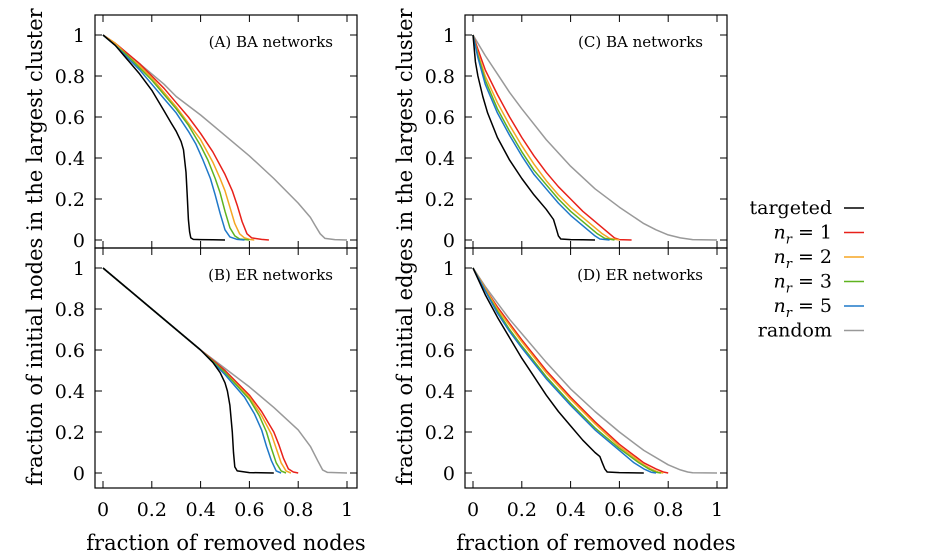  What do you see at coordinates (812, 233) in the screenshot?
I see `legend-suffix: = 1` at bounding box center [812, 233].